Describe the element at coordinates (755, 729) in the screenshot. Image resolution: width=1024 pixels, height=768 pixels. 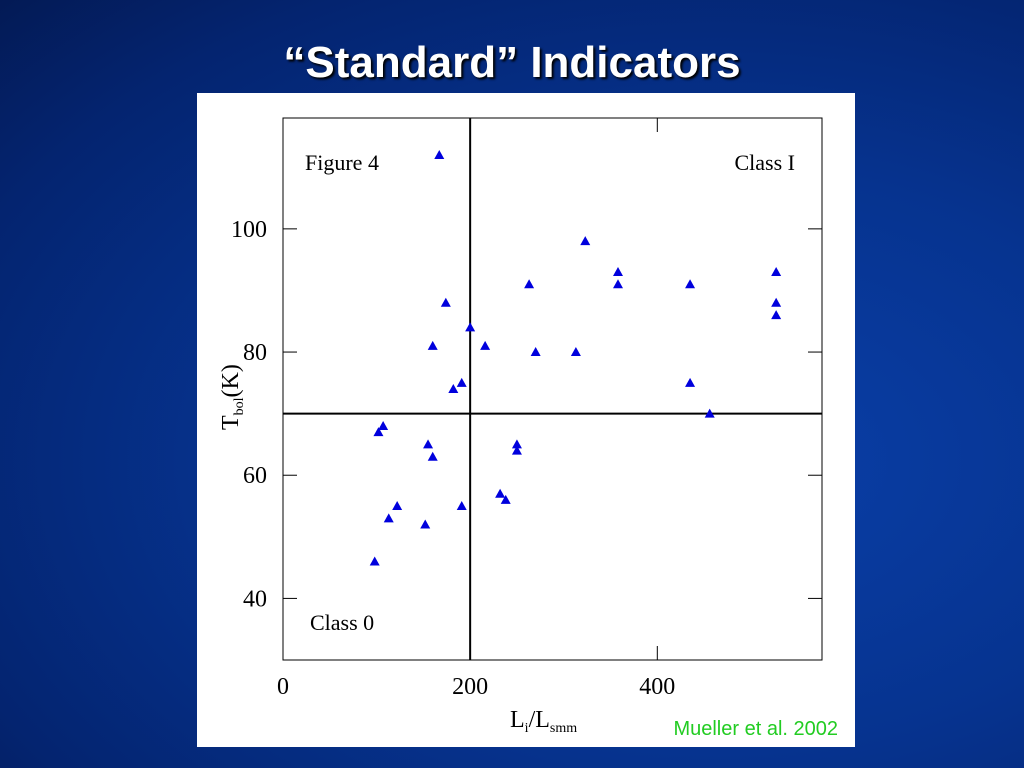
I see `credit: Mueller et al. 2002` at that location.